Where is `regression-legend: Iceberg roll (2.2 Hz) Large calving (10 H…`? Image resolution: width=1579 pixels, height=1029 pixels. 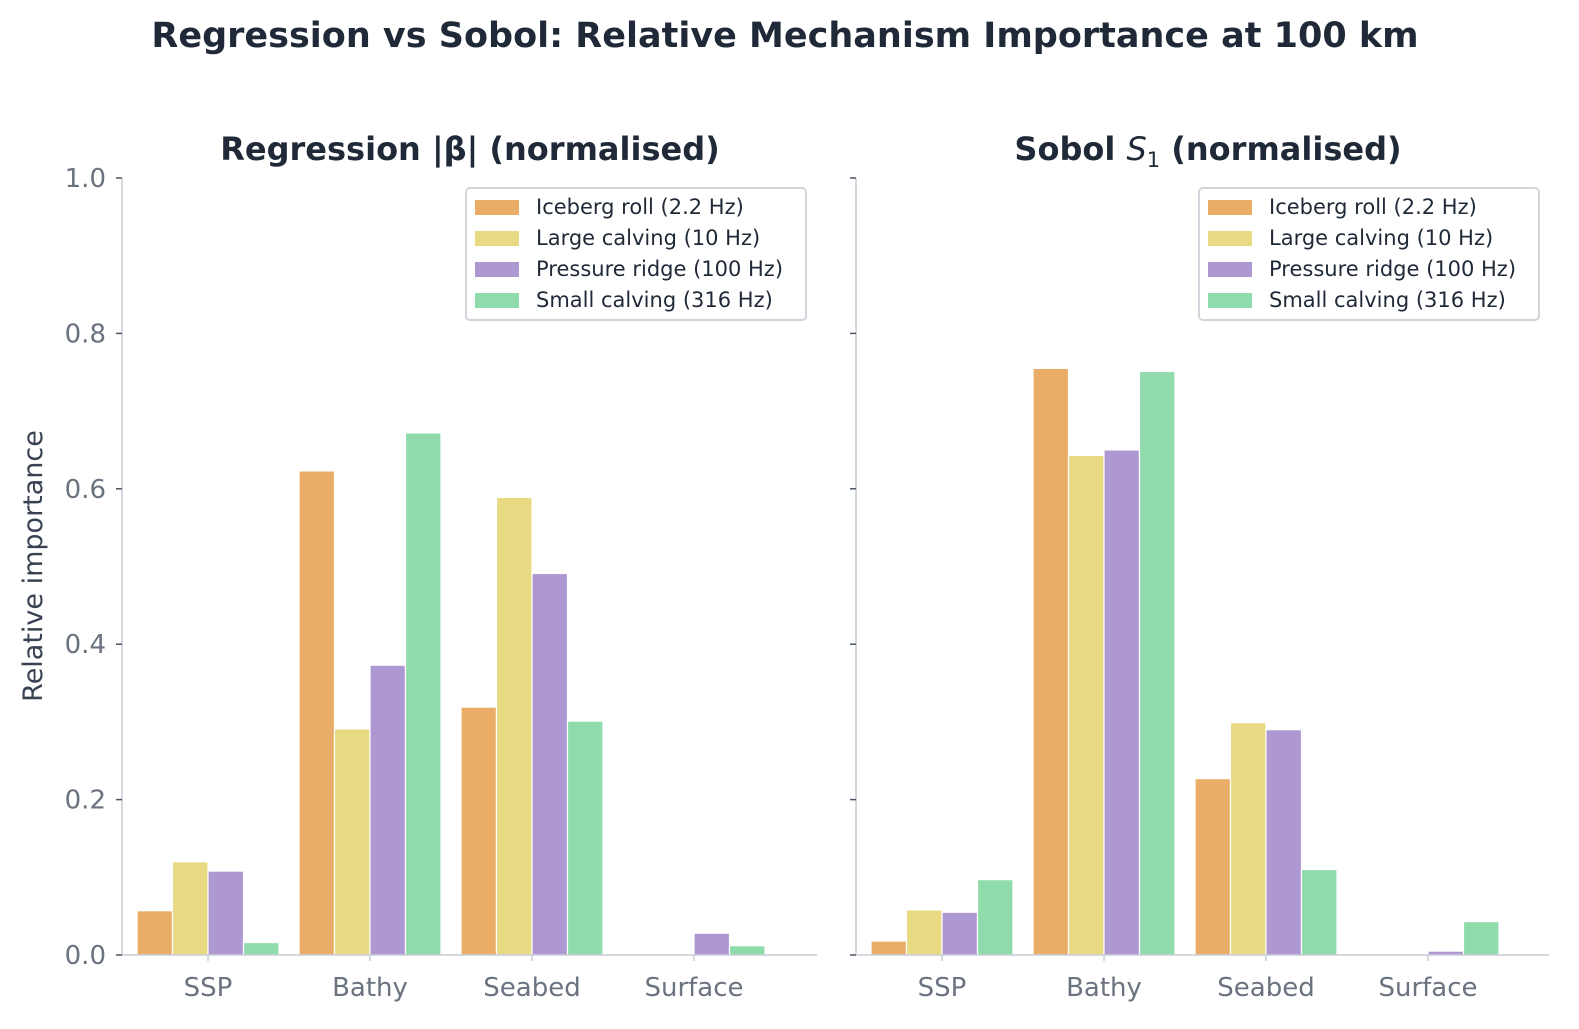
regression-legend: Iceberg roll (2.2 Hz) Large calving (10 H… is located at coordinates (636, 254).